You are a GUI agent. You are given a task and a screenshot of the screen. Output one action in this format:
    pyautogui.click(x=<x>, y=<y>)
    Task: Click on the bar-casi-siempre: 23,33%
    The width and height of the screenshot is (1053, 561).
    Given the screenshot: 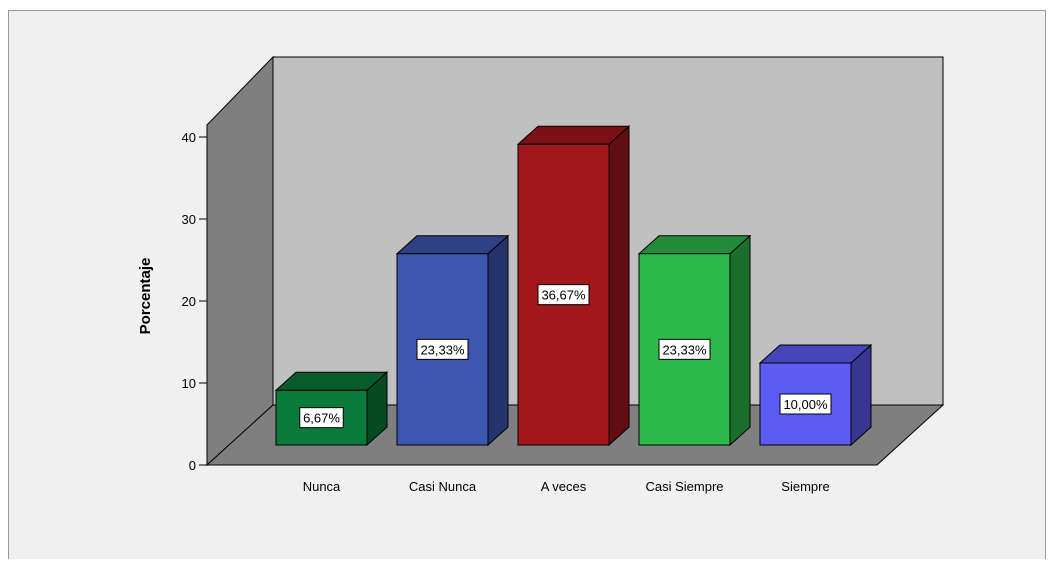 What is the action you would take?
    pyautogui.click(x=694, y=340)
    